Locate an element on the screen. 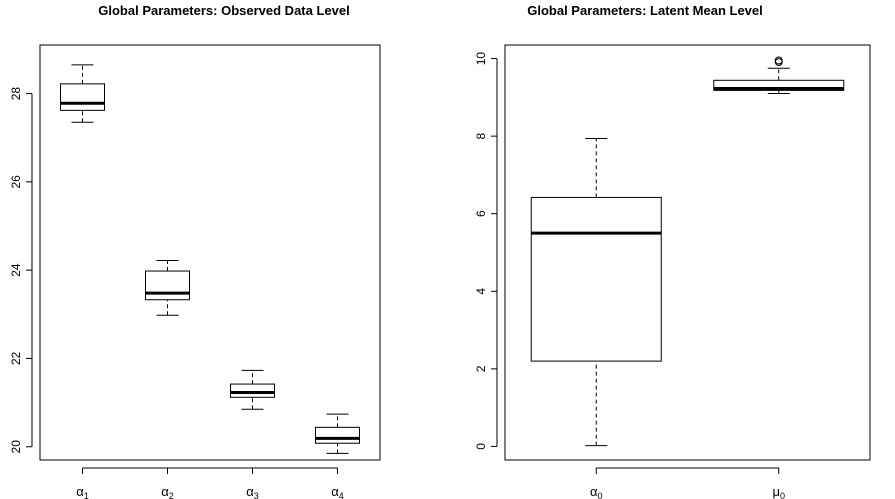 This screenshot has height=499, width=895. y-tick-label: 20 is located at coordinates (16, 447).